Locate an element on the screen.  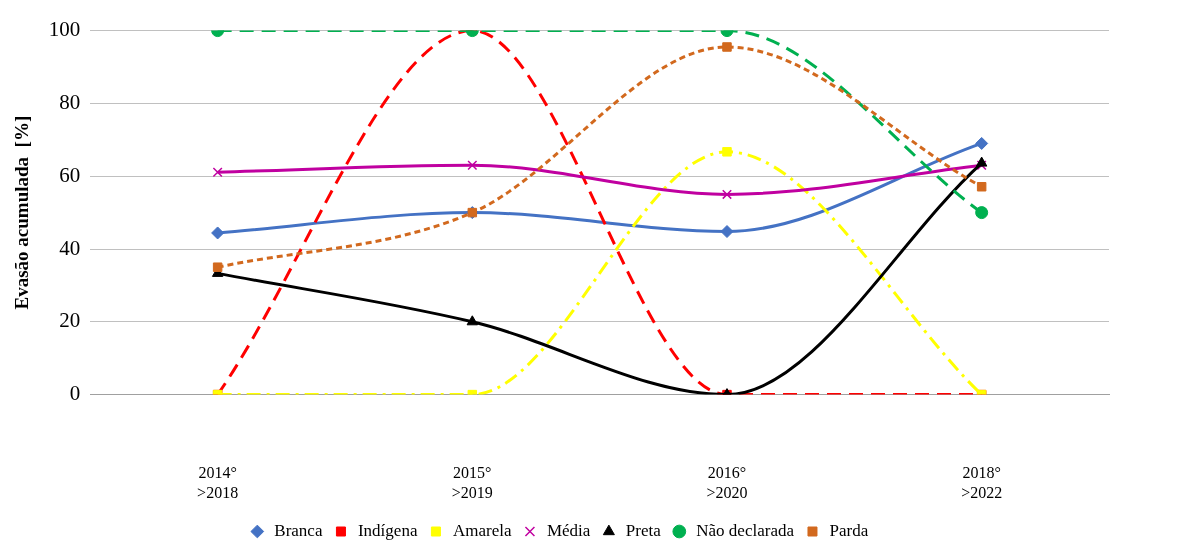
y-axis-title: Evasão acumulada [%] is located at coordinates (22, 212).